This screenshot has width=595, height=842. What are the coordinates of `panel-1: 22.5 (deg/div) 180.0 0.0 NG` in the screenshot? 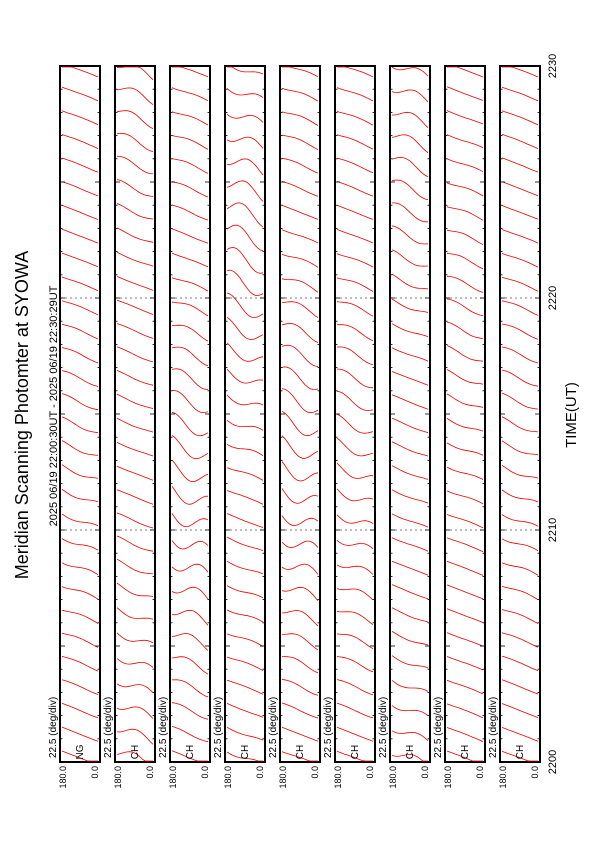 It's located at (74, 427).